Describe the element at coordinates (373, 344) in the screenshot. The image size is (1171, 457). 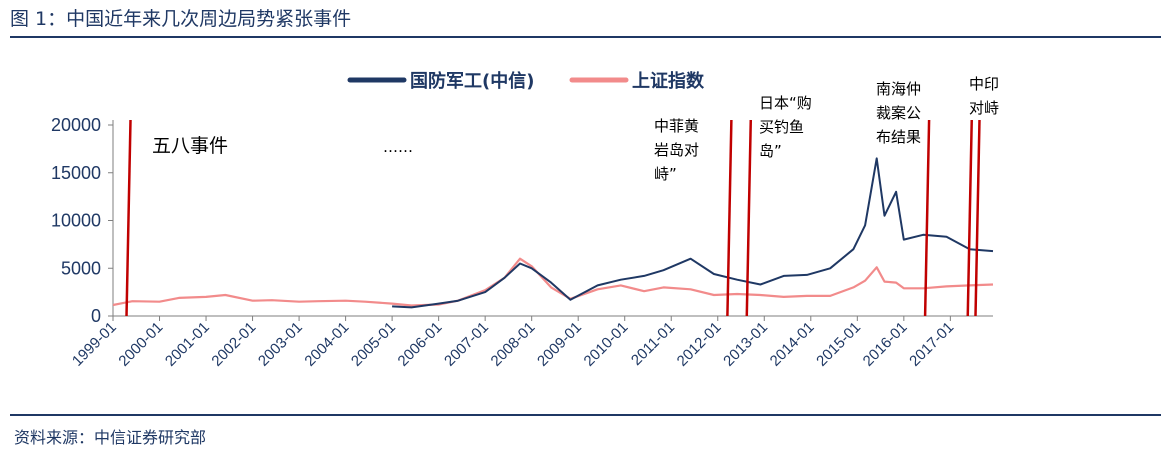
I see `x-tick-label: 2005-01` at that location.